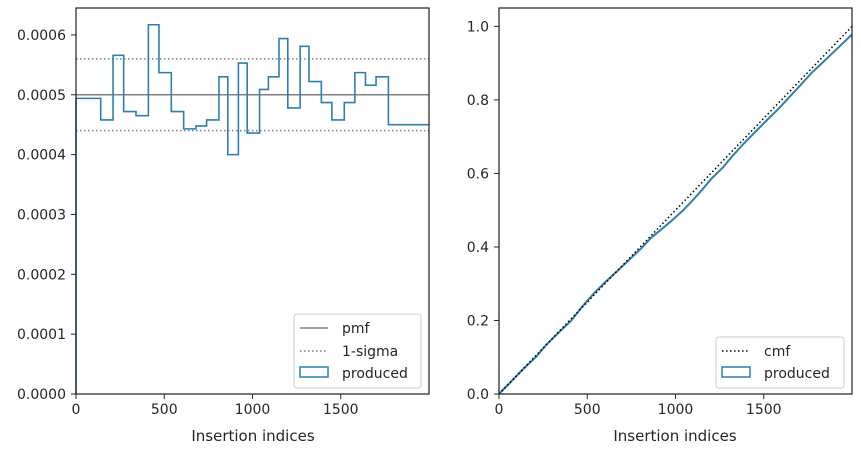 This screenshot has height=453, width=861. Describe the element at coordinates (674, 436) in the screenshot. I see `cmf-x-axis-label: Insertion indices` at that location.